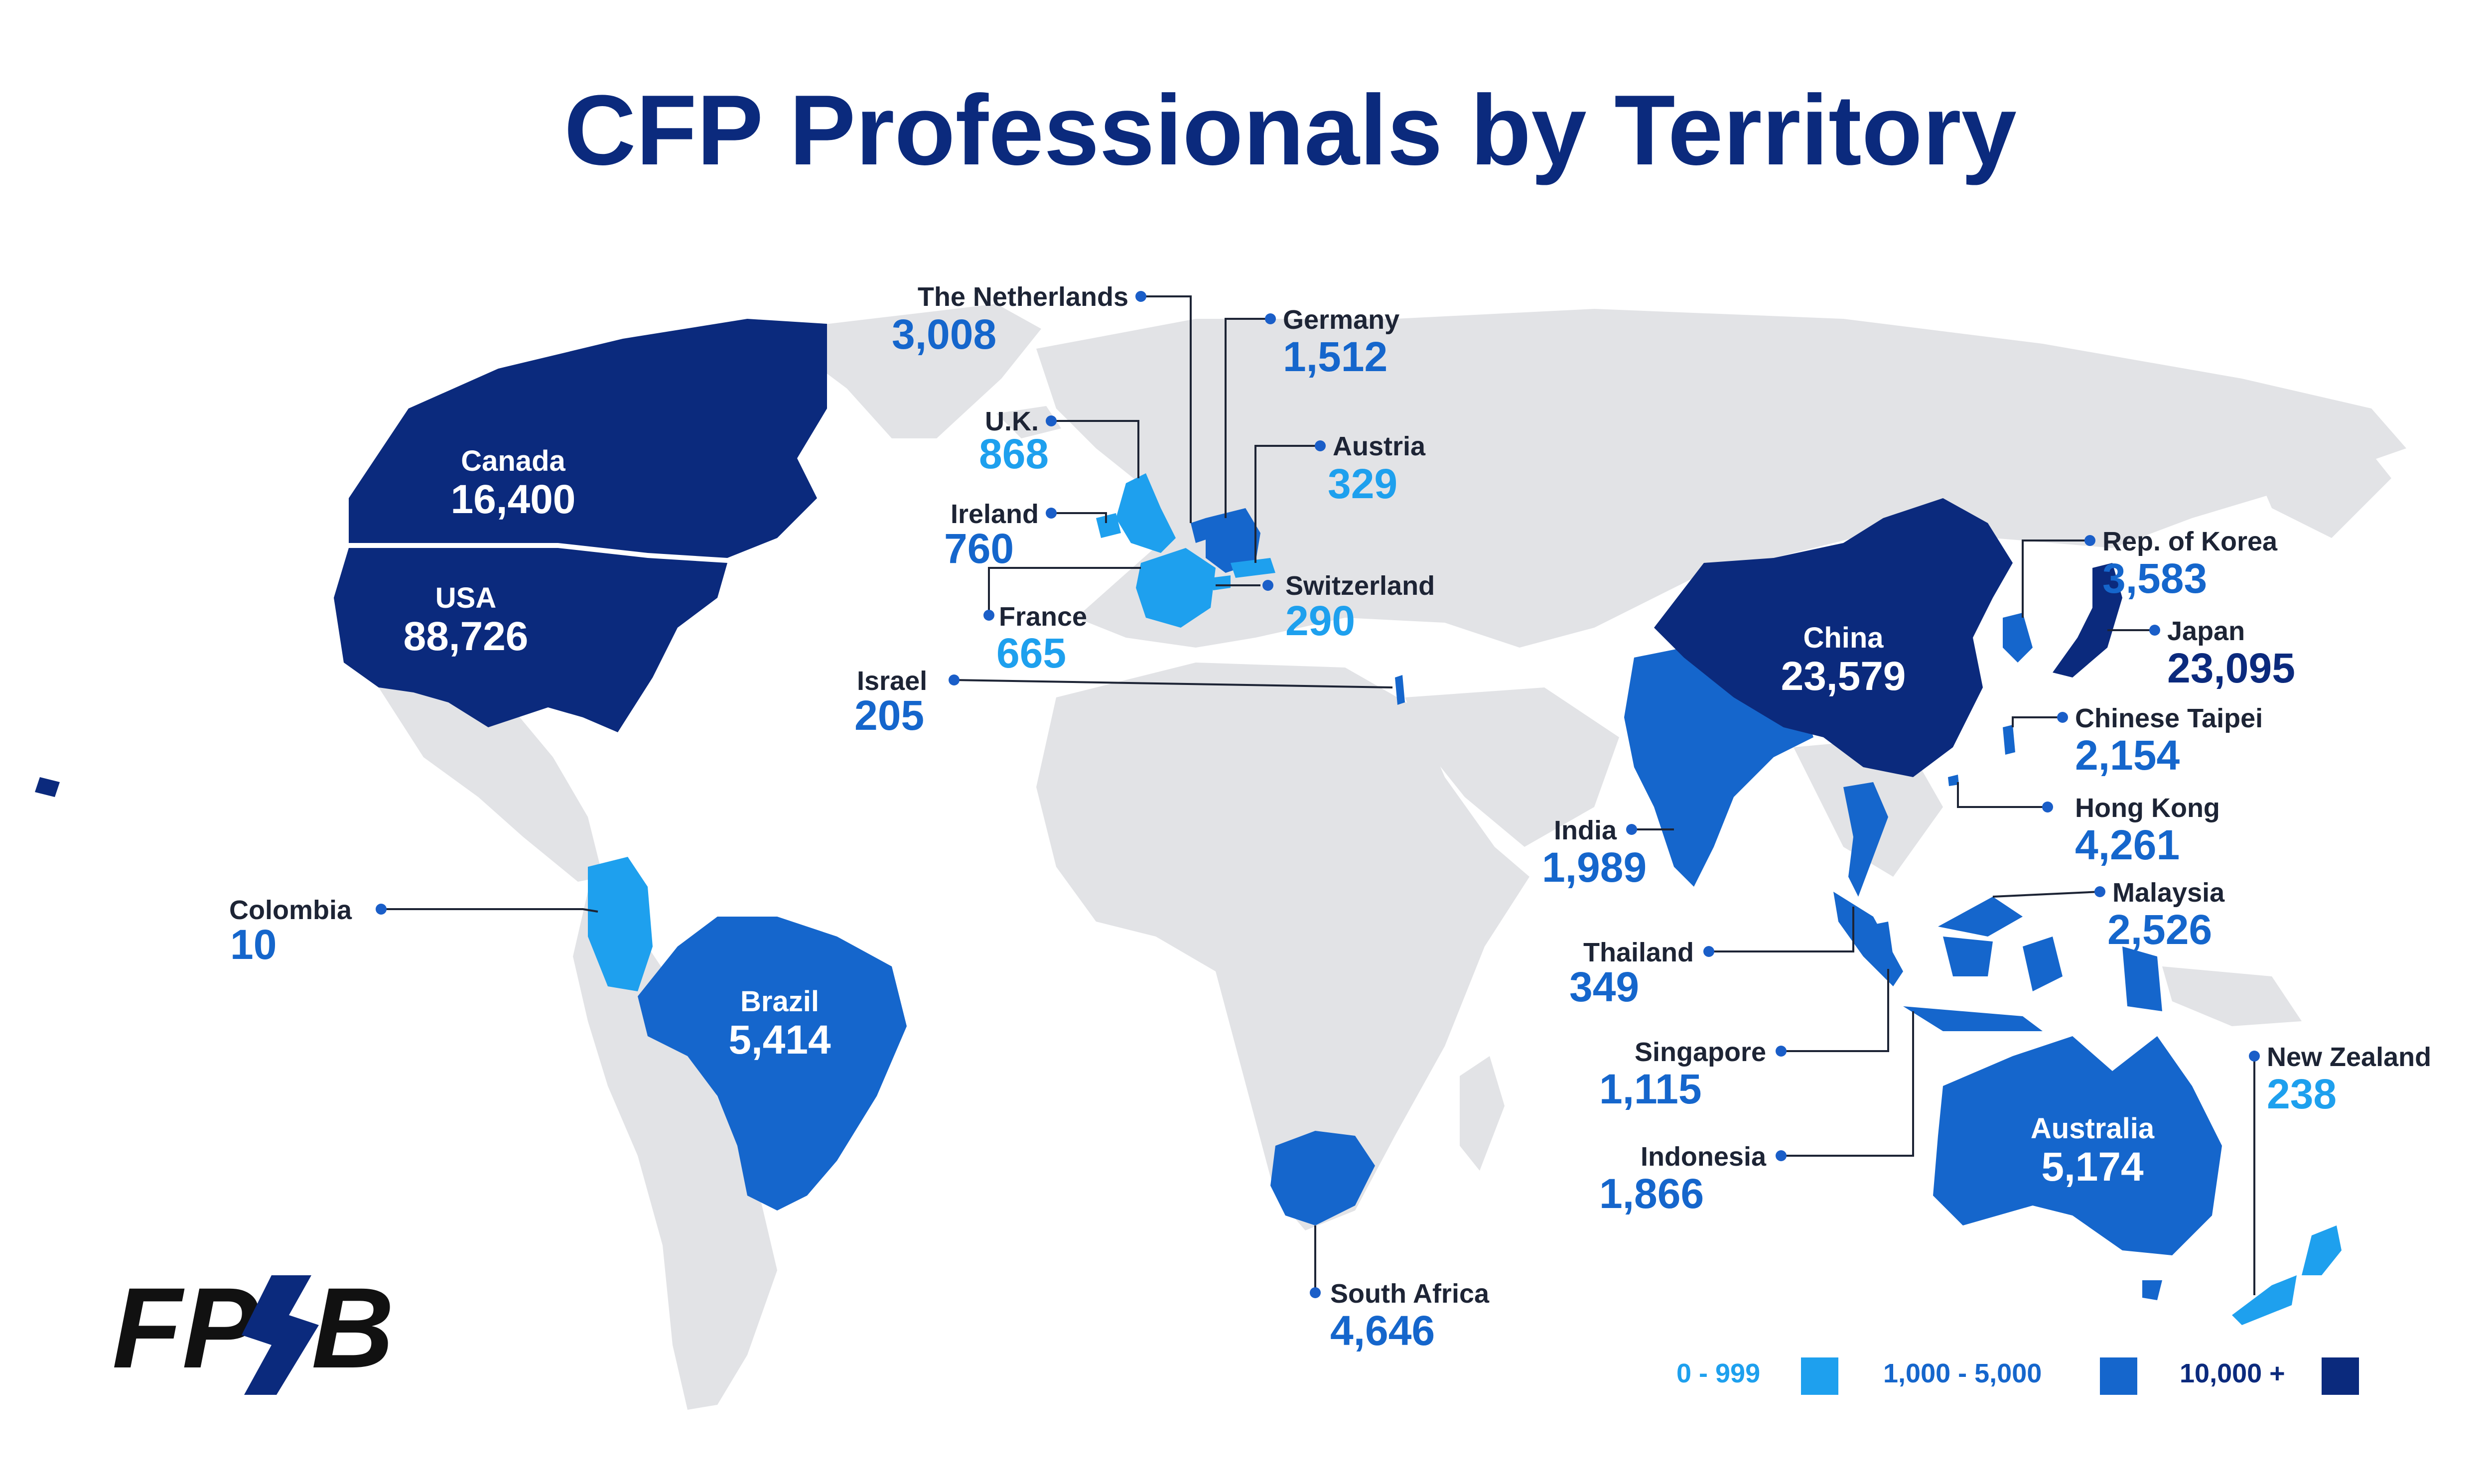 The image size is (2491, 1484). I want to click on japan-value: 23,095, so click(2231, 668).